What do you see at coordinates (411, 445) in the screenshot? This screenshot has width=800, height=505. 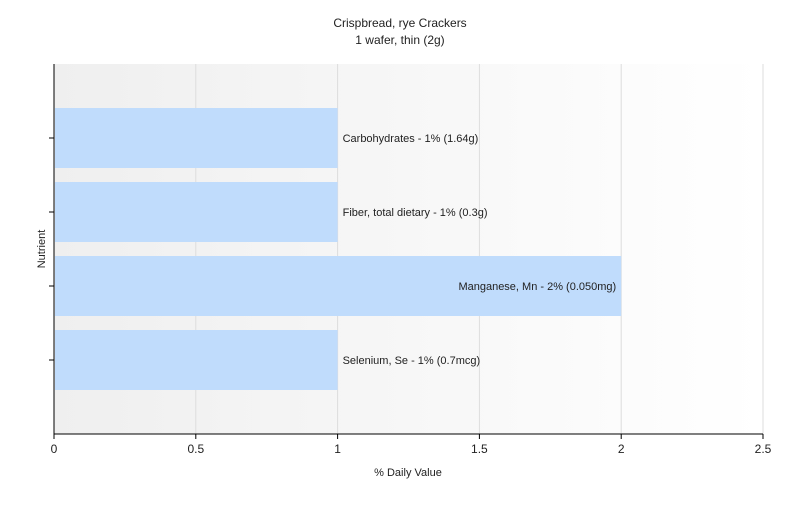 I see `x-axis-ticks: 0 0.5 1 1.5 2 2.5` at bounding box center [411, 445].